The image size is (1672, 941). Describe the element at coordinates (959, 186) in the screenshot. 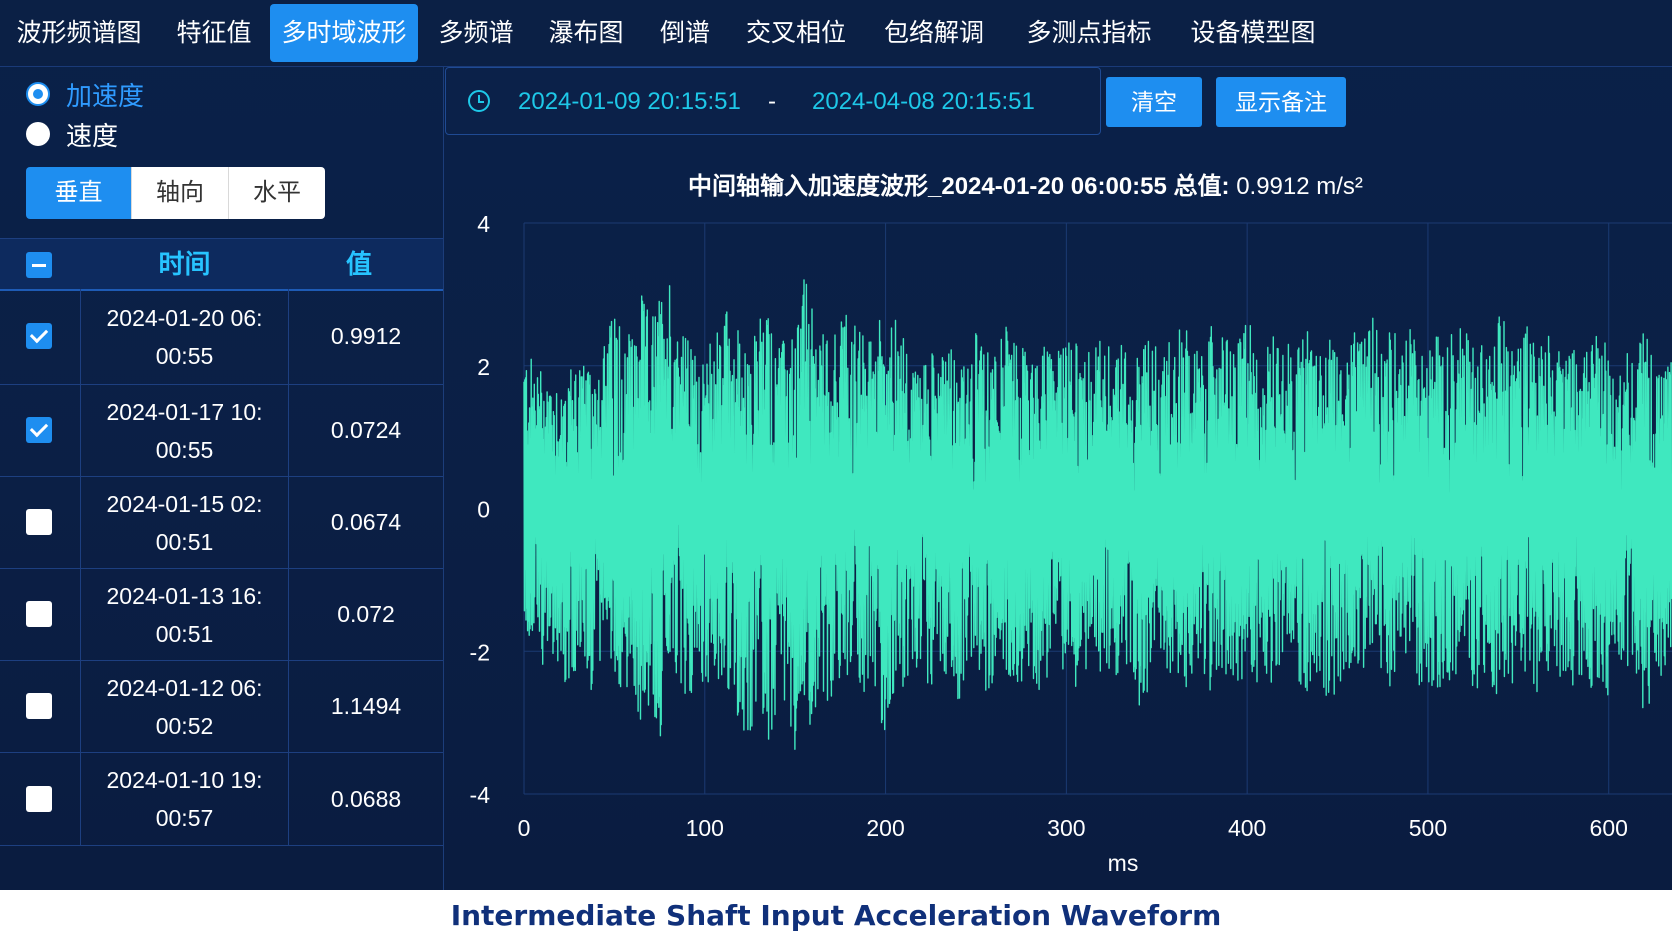

I see `chart-title-text: 中间轴输入加速度波形_2024-01-20 06:00:55 总值:` at that location.